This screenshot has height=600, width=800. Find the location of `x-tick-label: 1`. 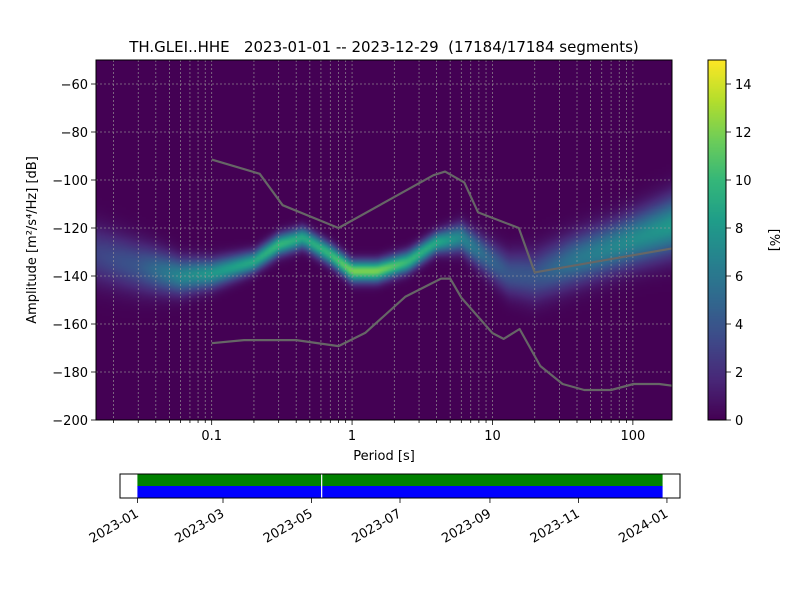

x-tick-label: 1 is located at coordinates (352, 436).